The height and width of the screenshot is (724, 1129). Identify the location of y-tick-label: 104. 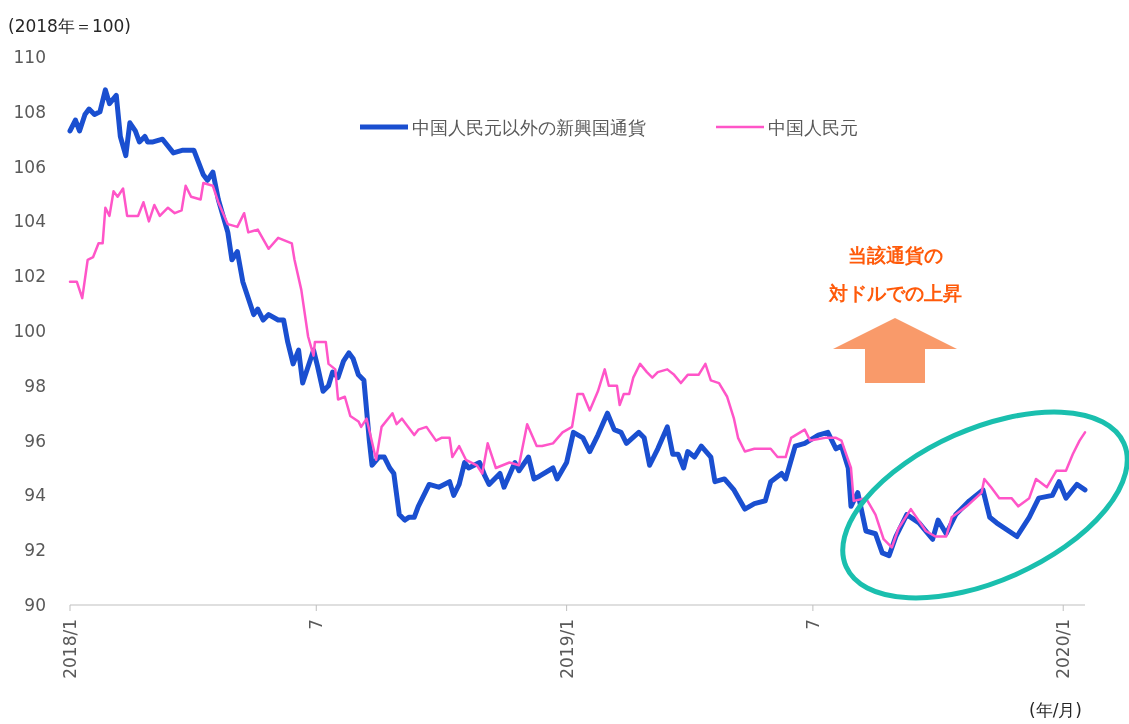
(29, 221).